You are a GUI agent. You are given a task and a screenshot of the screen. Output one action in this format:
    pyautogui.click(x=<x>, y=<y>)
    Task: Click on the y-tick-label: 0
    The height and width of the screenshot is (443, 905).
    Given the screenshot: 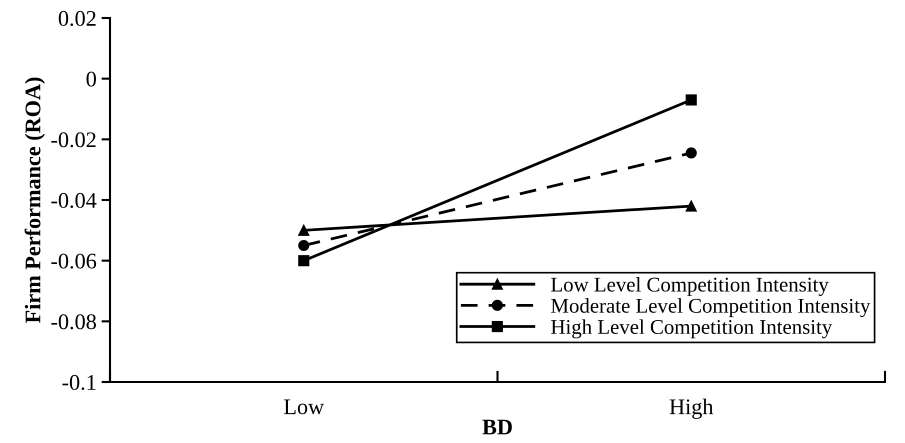 What is the action you would take?
    pyautogui.click(x=91, y=79)
    